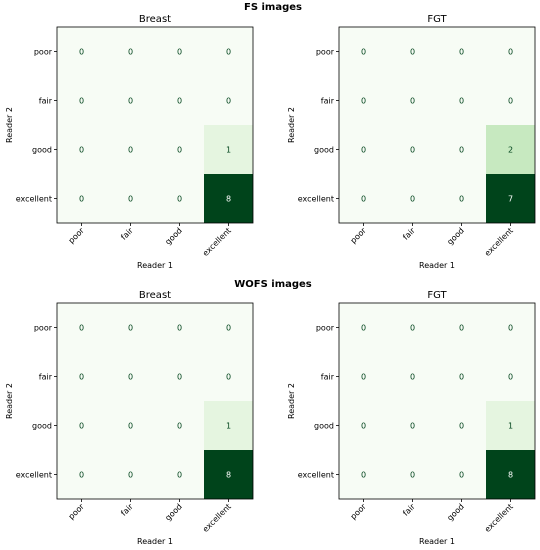 This screenshot has width=540, height=550. What do you see at coordinates (328, 377) in the screenshot?
I see `y-tick-label: fair` at bounding box center [328, 377].